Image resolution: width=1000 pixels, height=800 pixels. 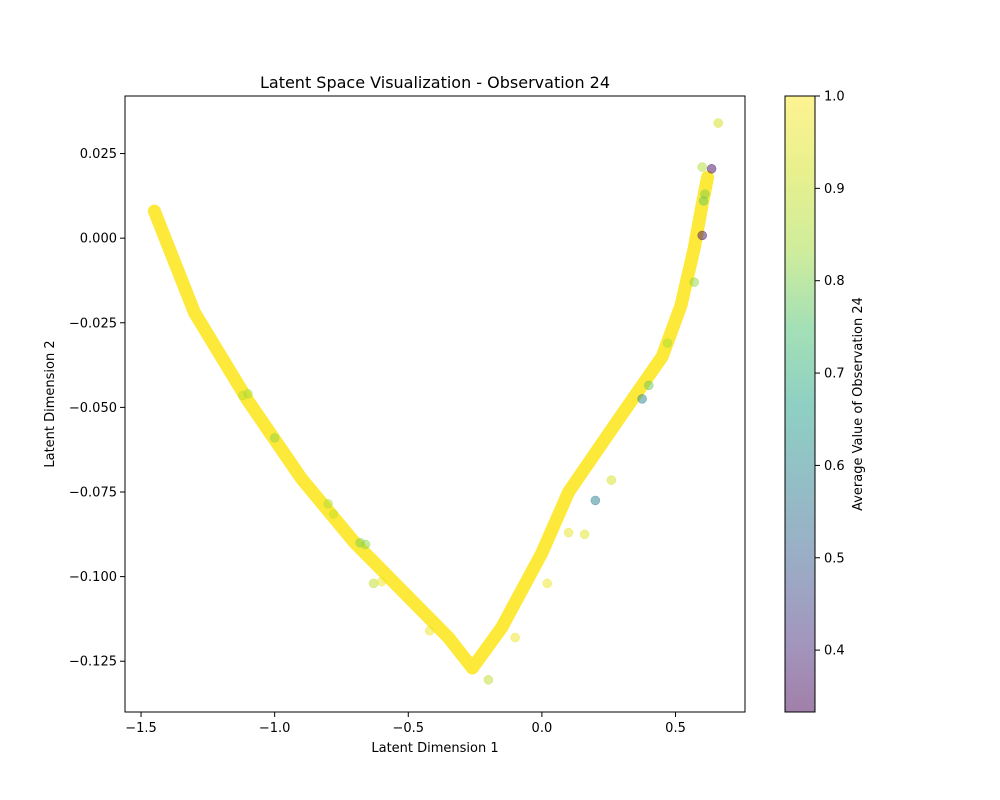 I want to click on y-tick-label: −0.050, so click(x=93, y=408).